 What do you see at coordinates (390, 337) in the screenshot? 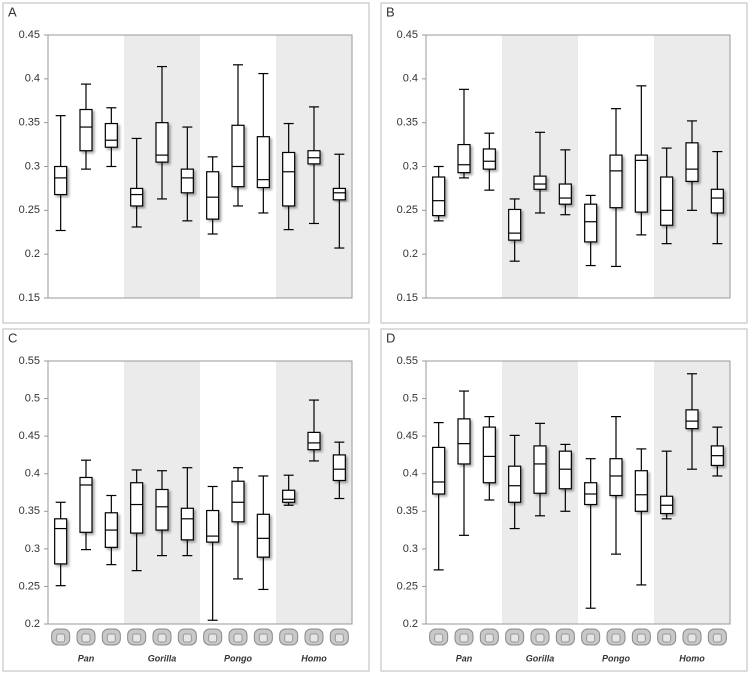
I see `panel-label: D` at bounding box center [390, 337].